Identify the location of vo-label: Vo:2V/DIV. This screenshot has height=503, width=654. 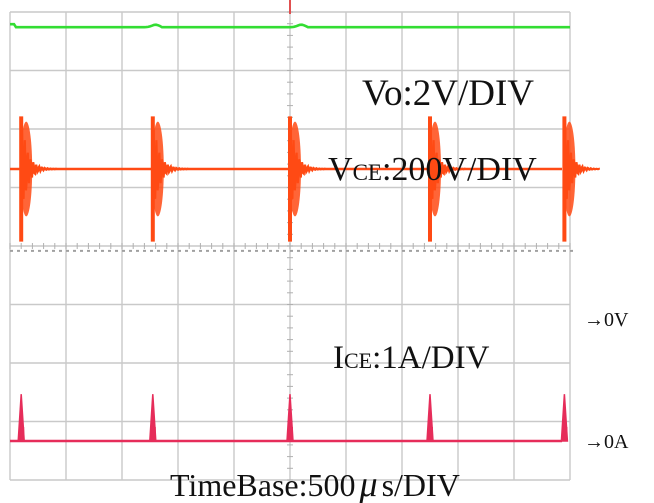
(448, 93).